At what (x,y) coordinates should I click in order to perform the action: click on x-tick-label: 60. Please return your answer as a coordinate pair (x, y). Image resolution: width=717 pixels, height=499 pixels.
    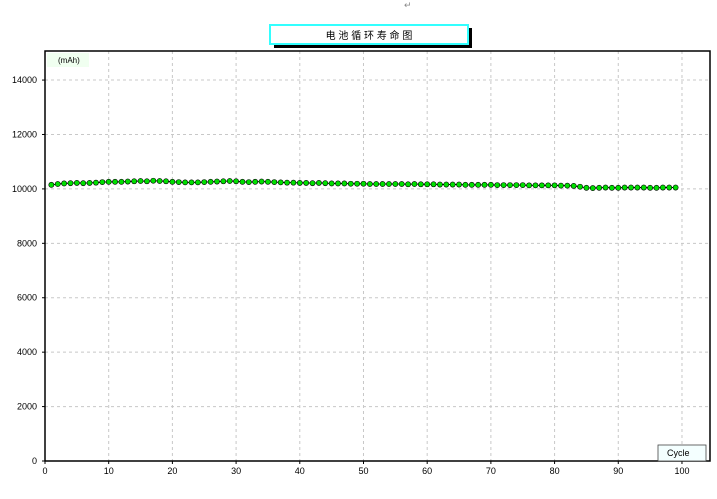
    Looking at the image, I should click on (427, 471).